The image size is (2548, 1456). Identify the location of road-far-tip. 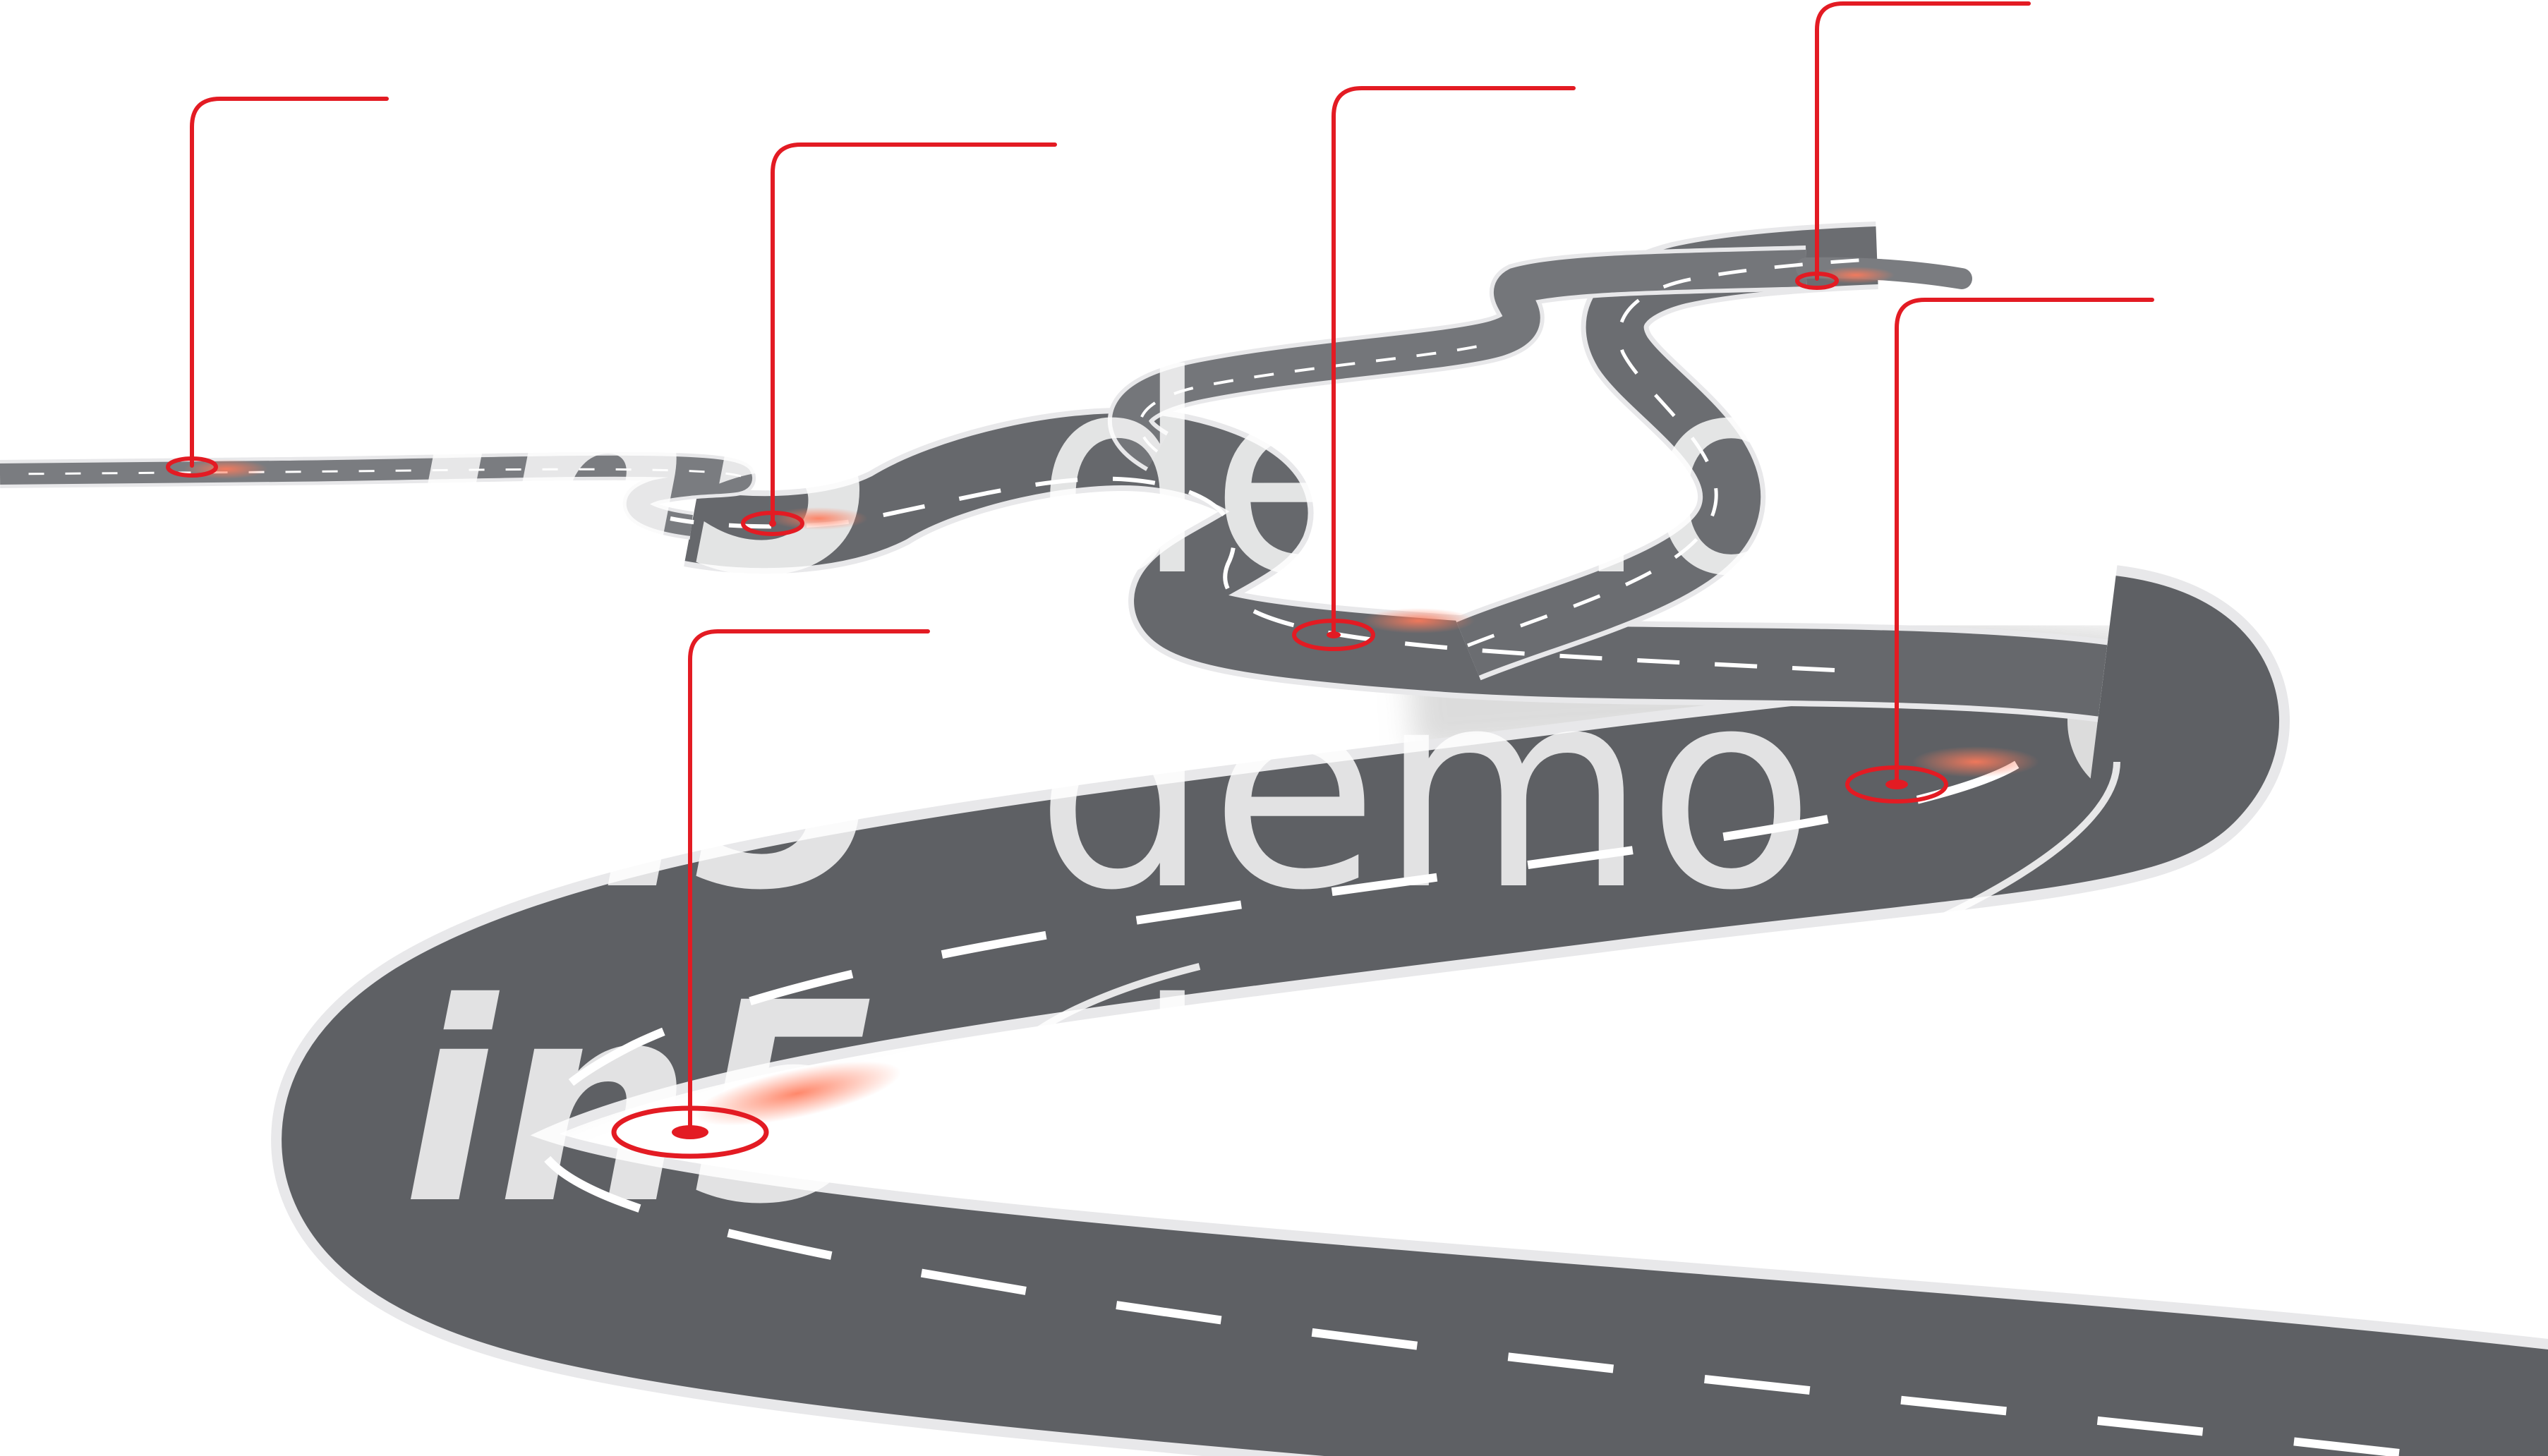
(1884, 273).